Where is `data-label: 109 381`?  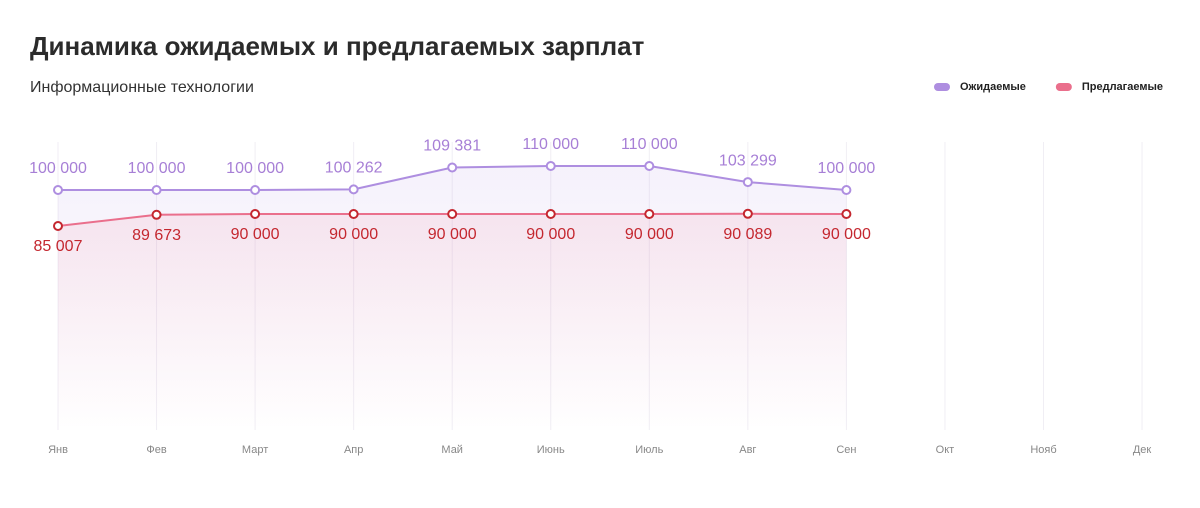
data-label: 109 381 is located at coordinates (452, 146).